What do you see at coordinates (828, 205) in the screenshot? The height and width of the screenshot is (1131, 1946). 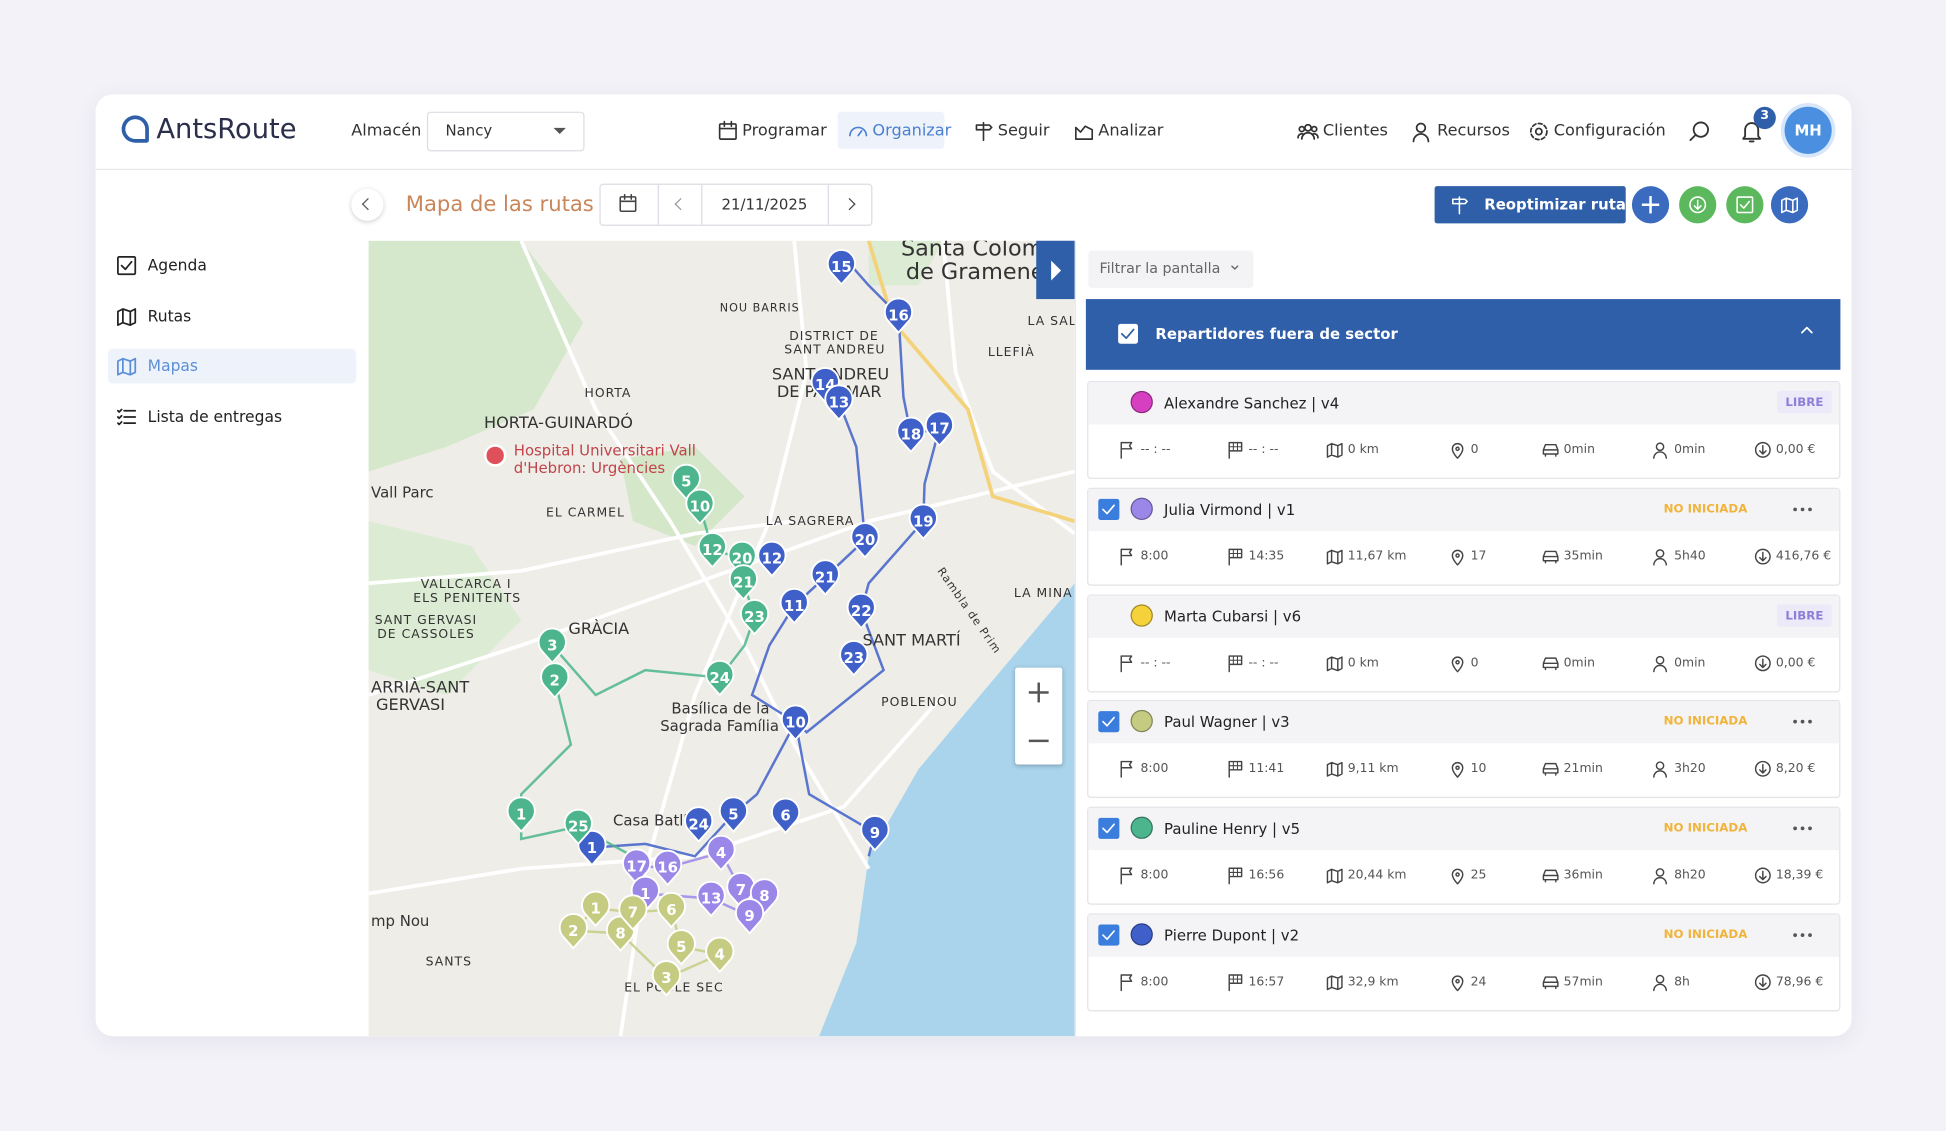 I see `date-divider` at bounding box center [828, 205].